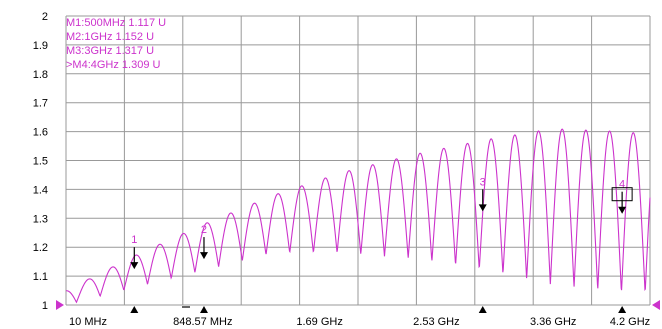 The image size is (662, 329). I want to click on marker-number: 4, so click(622, 185).